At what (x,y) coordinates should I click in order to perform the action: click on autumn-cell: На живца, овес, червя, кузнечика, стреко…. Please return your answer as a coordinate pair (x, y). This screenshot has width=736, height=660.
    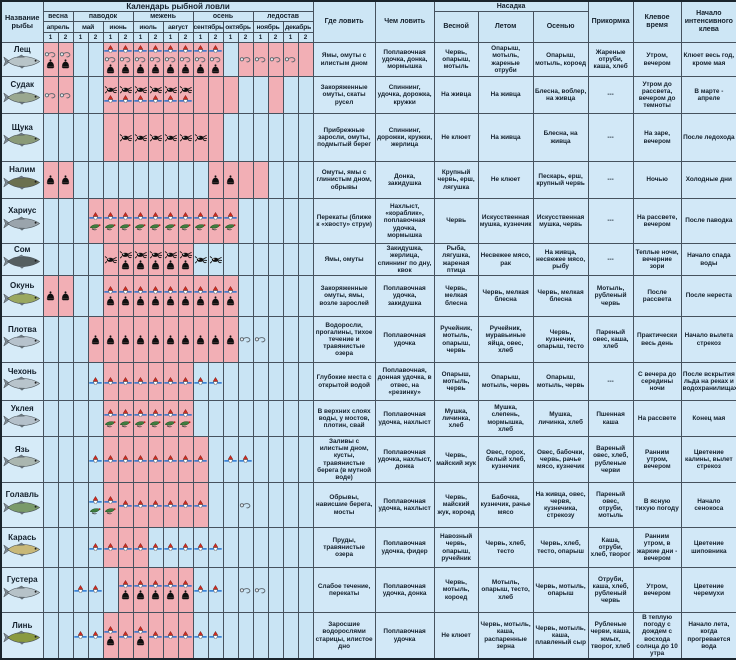
    Looking at the image, I should click on (560, 505).